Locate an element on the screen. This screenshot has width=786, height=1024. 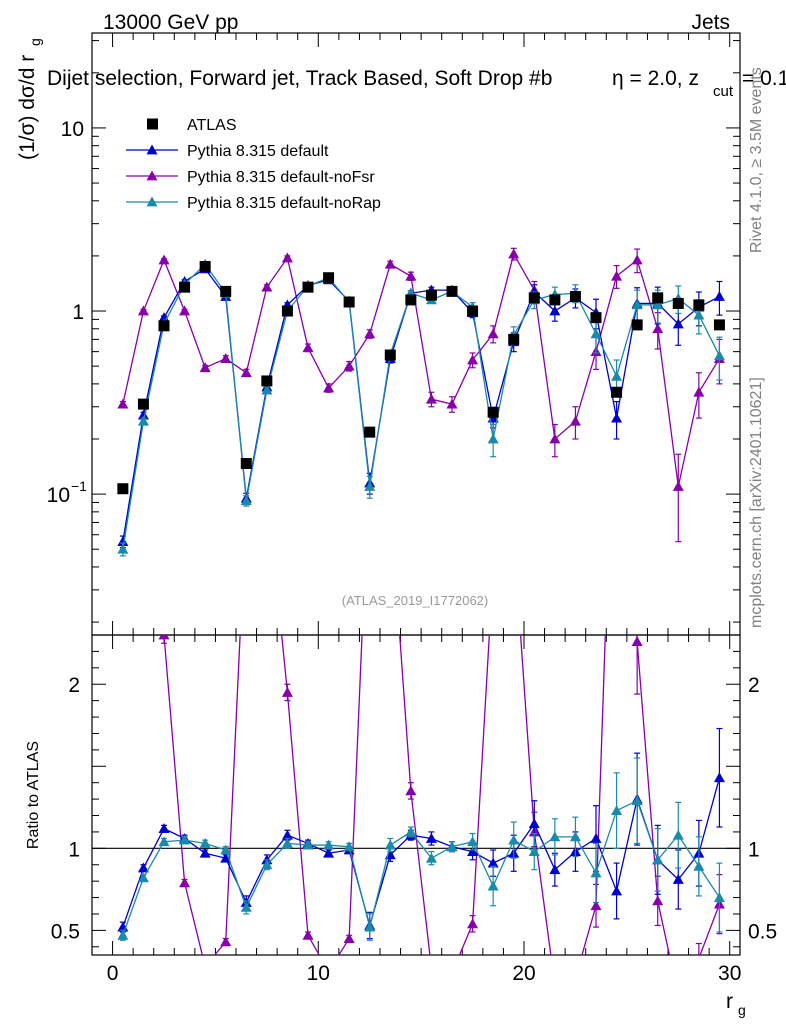
legend-marker-default is located at coordinates (152, 149).